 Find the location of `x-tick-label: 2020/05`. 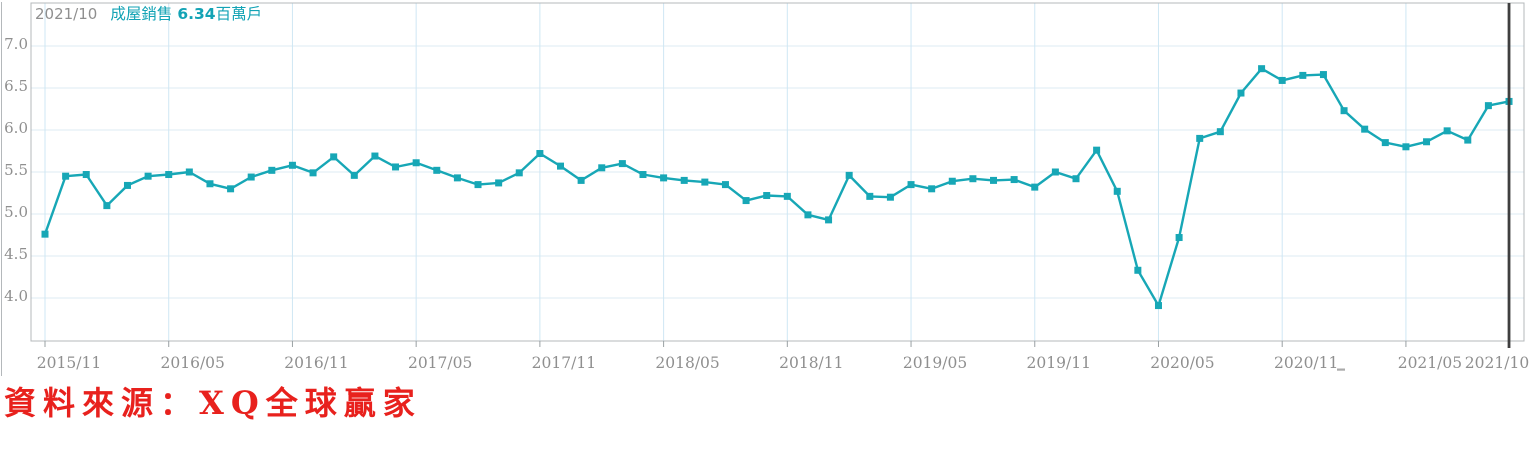

x-tick-label: 2020/05 is located at coordinates (1182, 363).